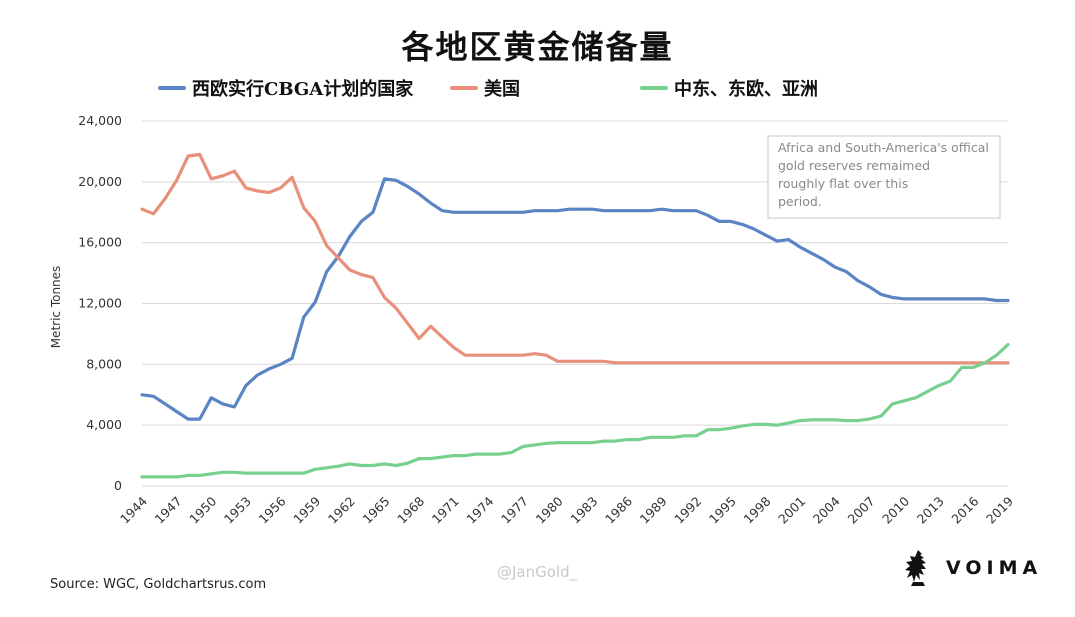 This screenshot has height=617, width=1075. What do you see at coordinates (791, 510) in the screenshot?
I see `x-tick-label: 2001` at bounding box center [791, 510].